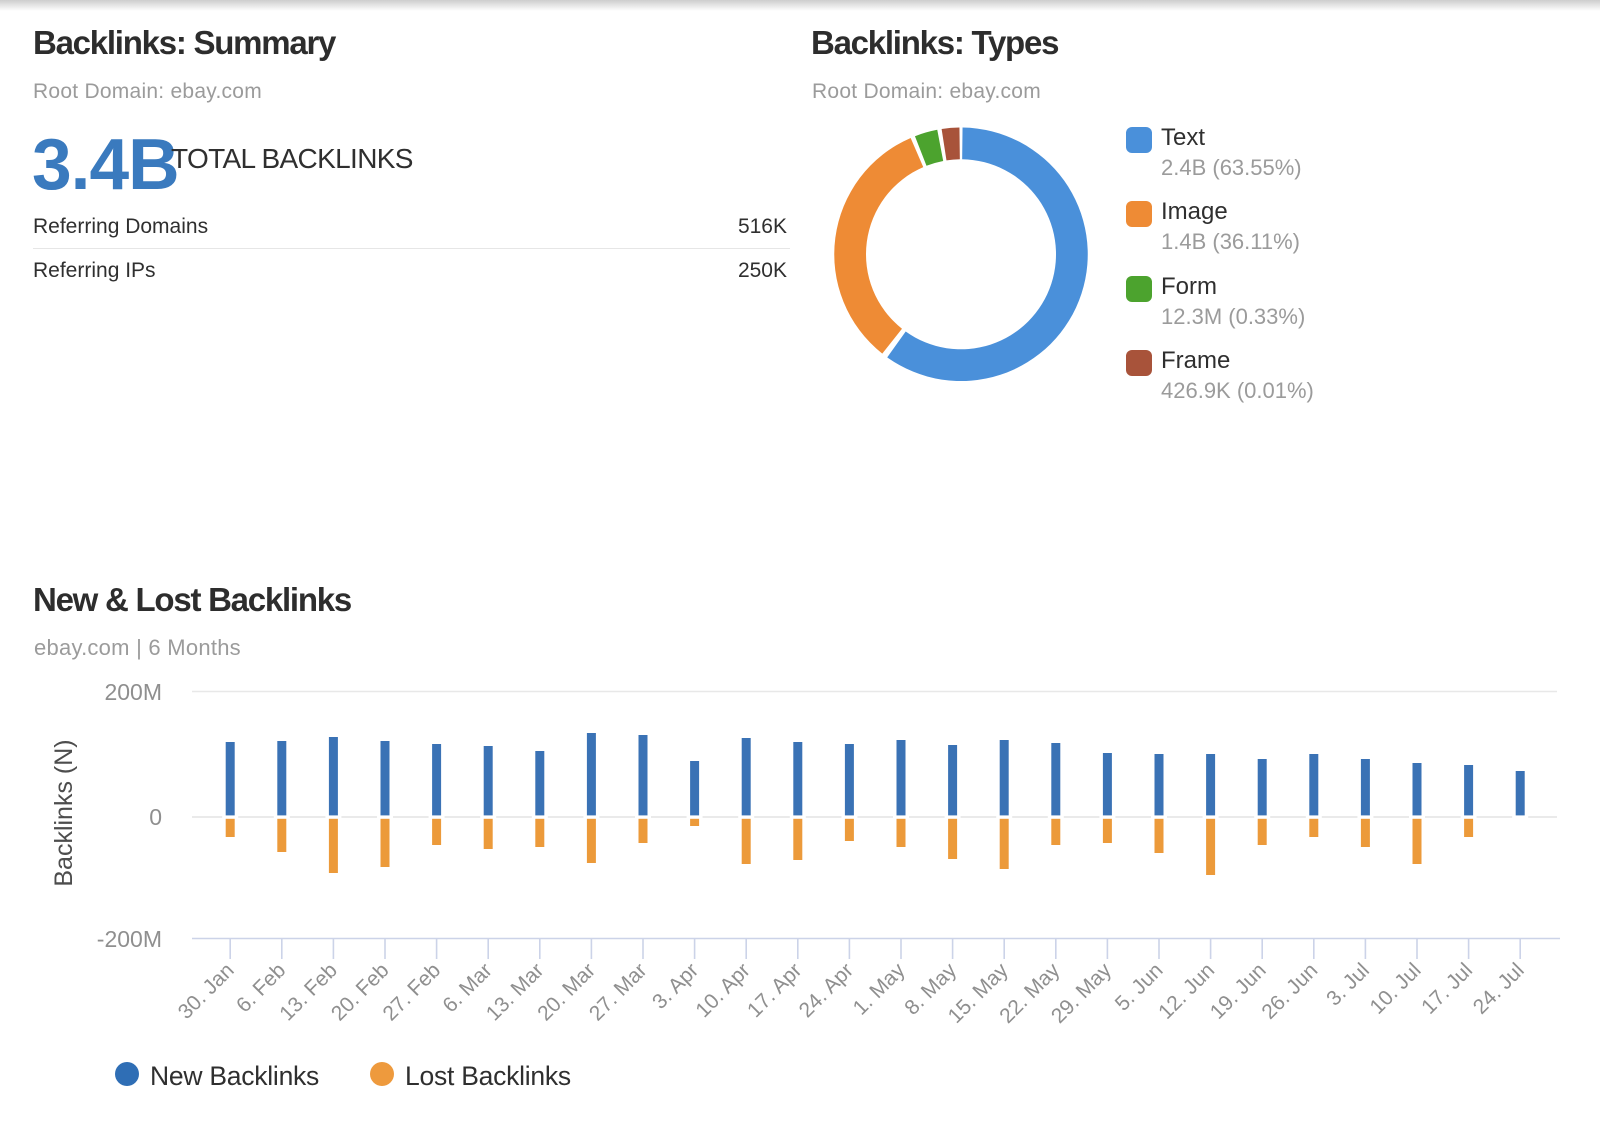  I want to click on svg-text: 24. Apr, so click(826, 990).